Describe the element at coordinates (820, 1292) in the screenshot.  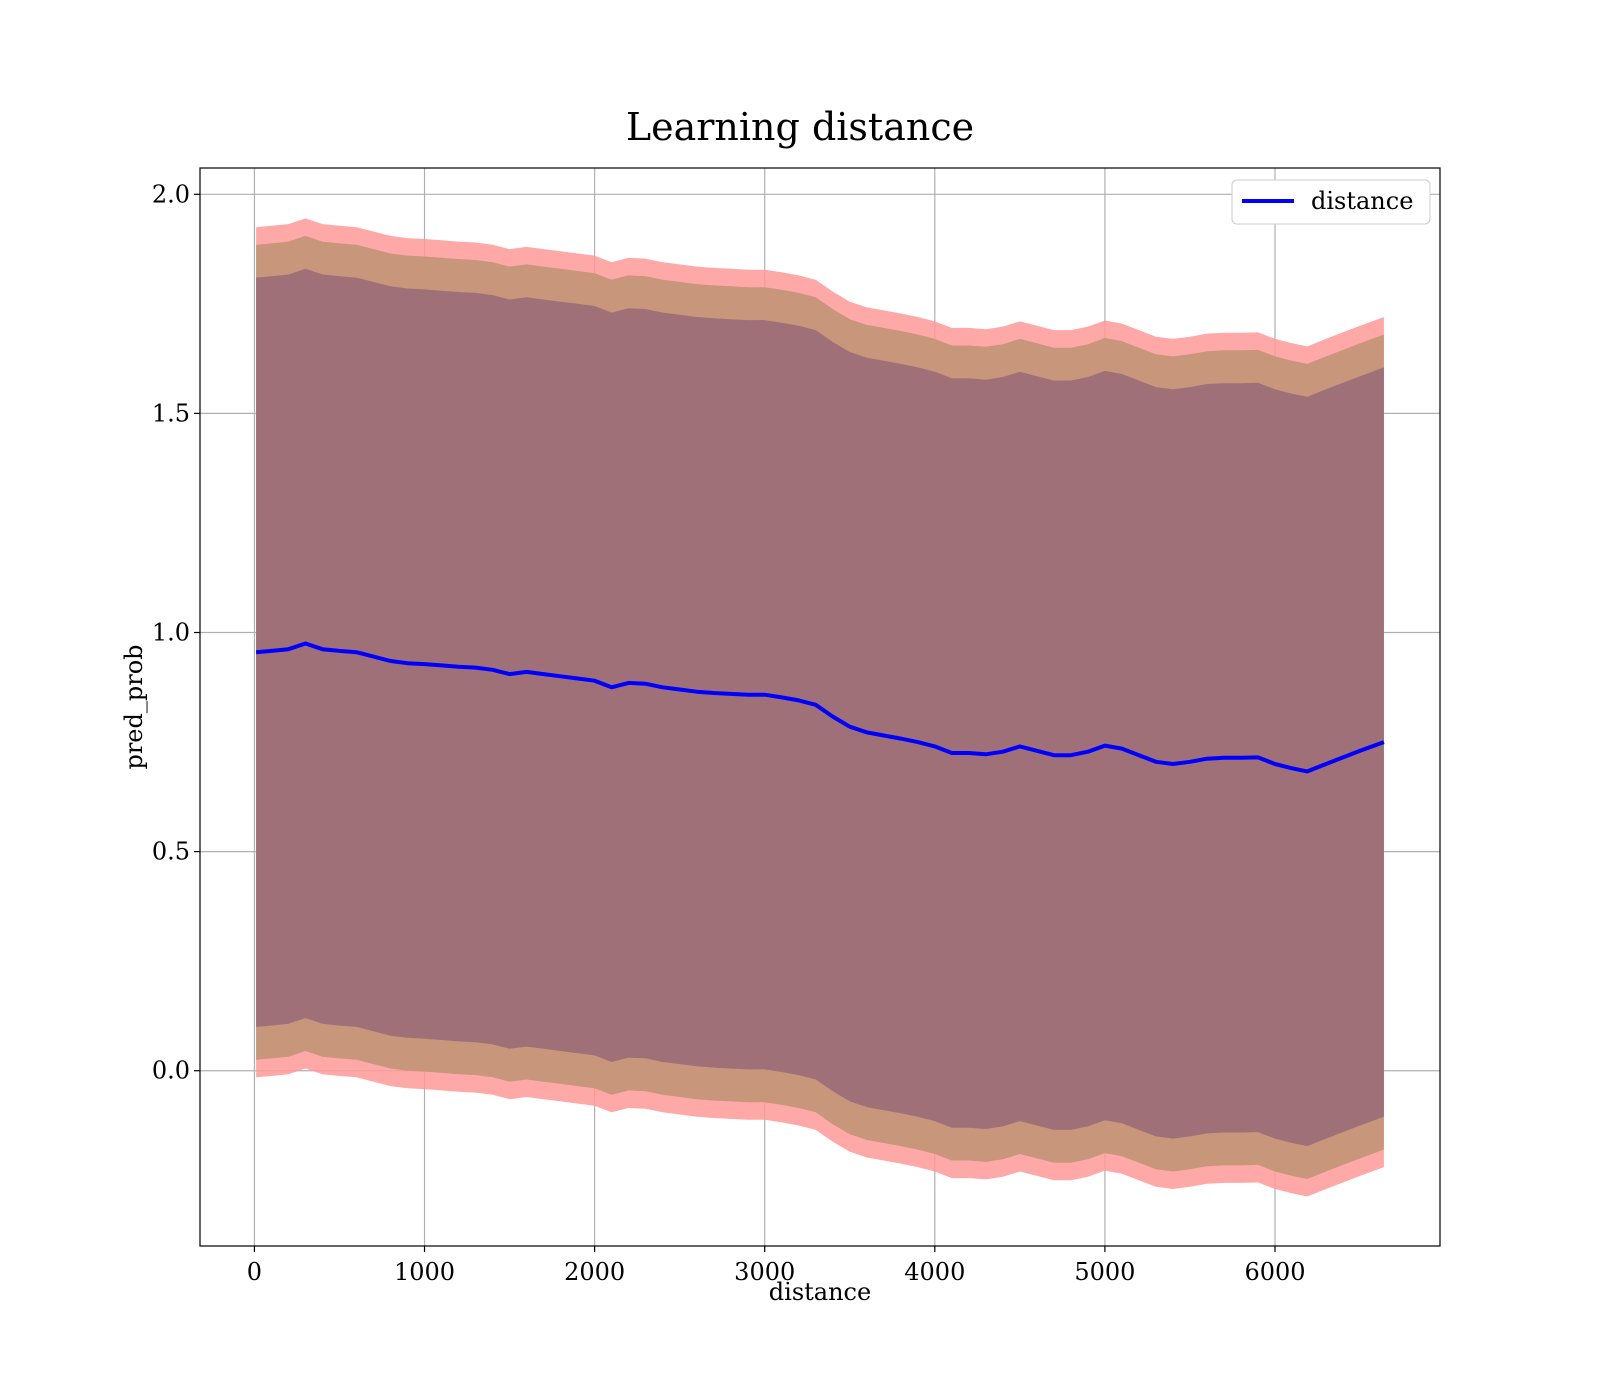
I see `x-axis-label: distance` at that location.